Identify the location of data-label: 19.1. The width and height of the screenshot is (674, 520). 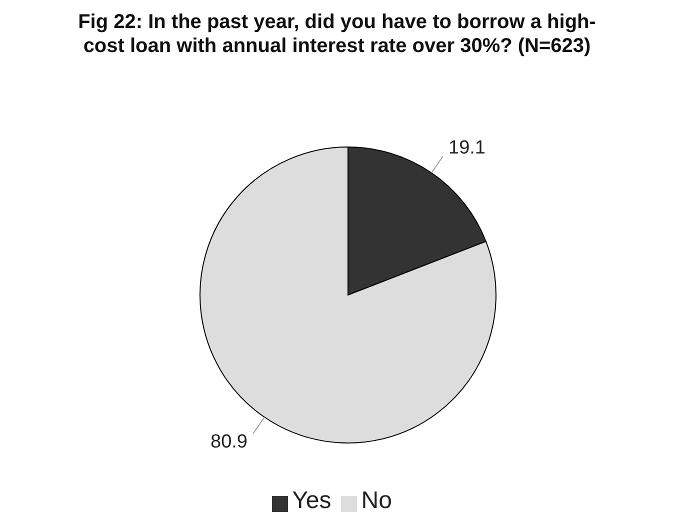
(467, 148).